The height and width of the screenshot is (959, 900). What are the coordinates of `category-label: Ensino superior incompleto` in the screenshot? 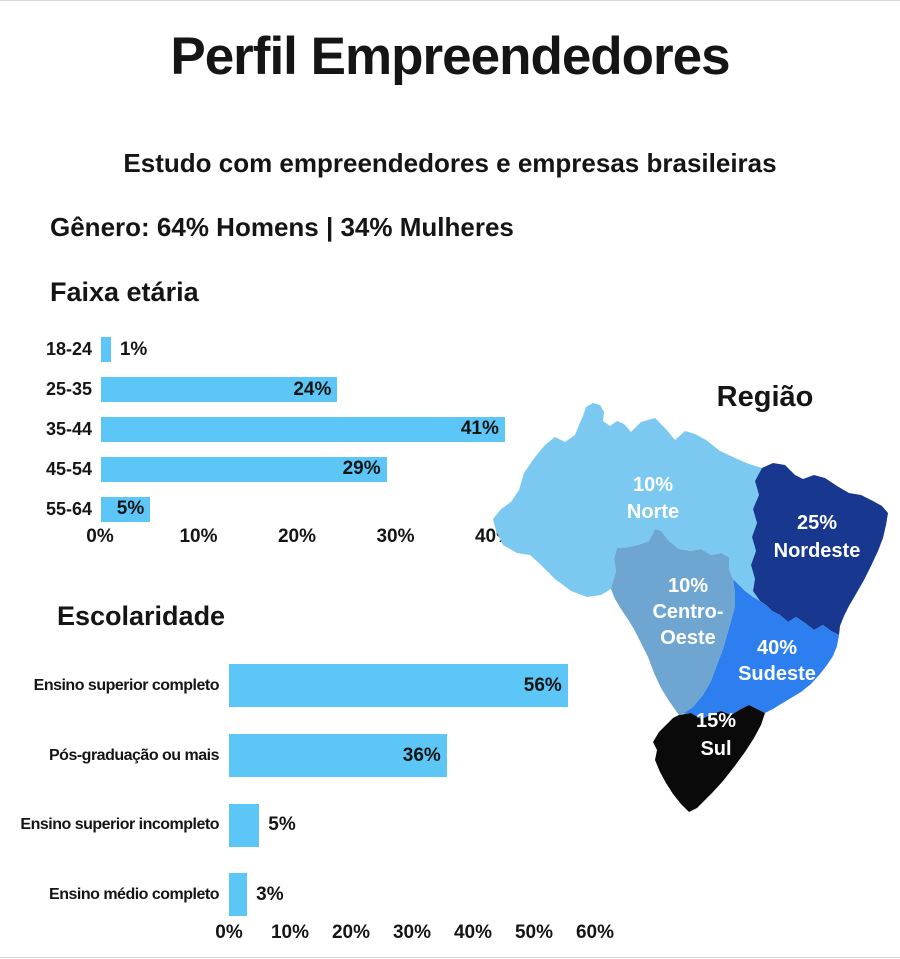 It's located at (119, 825).